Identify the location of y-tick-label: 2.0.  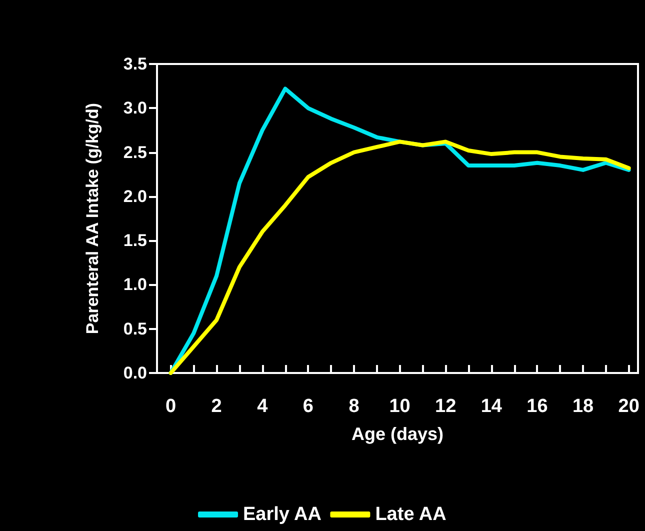
(135, 196).